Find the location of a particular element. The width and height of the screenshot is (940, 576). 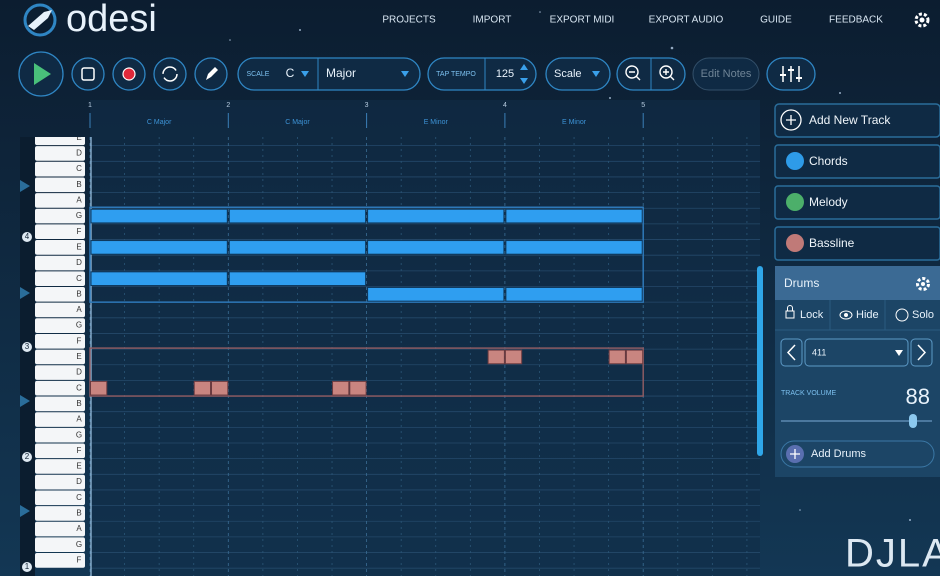

octave-notches is located at coordinates (25, 348).